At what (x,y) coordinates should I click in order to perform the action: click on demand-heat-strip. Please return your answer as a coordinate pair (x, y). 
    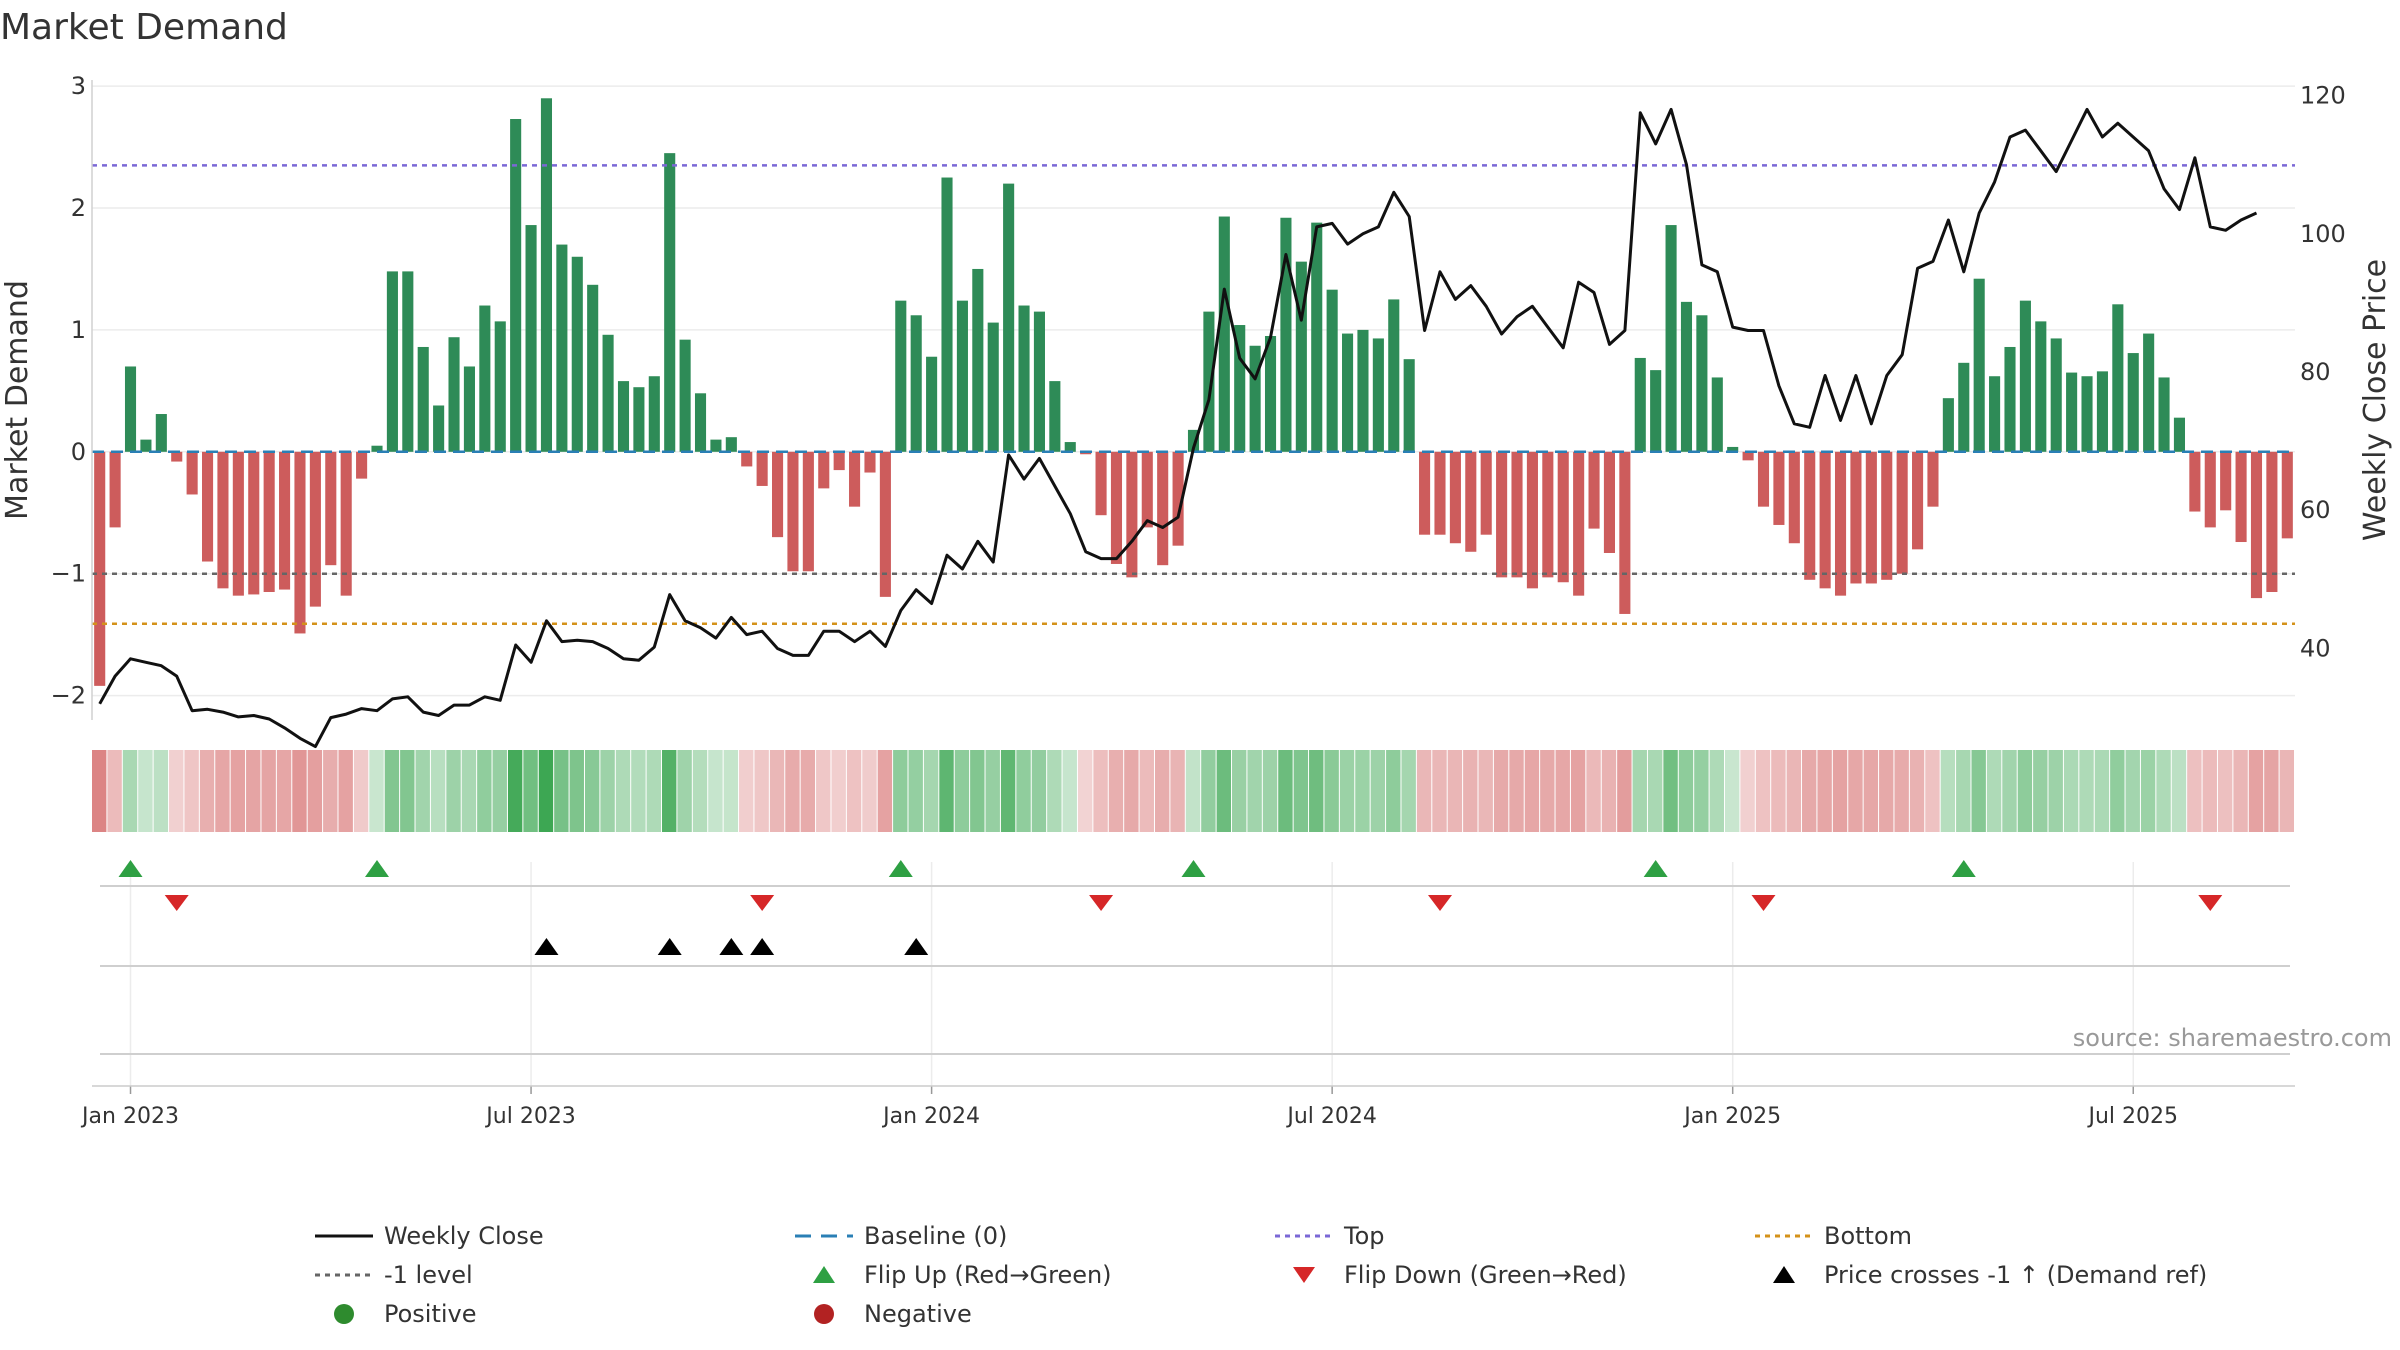
    Looking at the image, I should click on (1193, 791).